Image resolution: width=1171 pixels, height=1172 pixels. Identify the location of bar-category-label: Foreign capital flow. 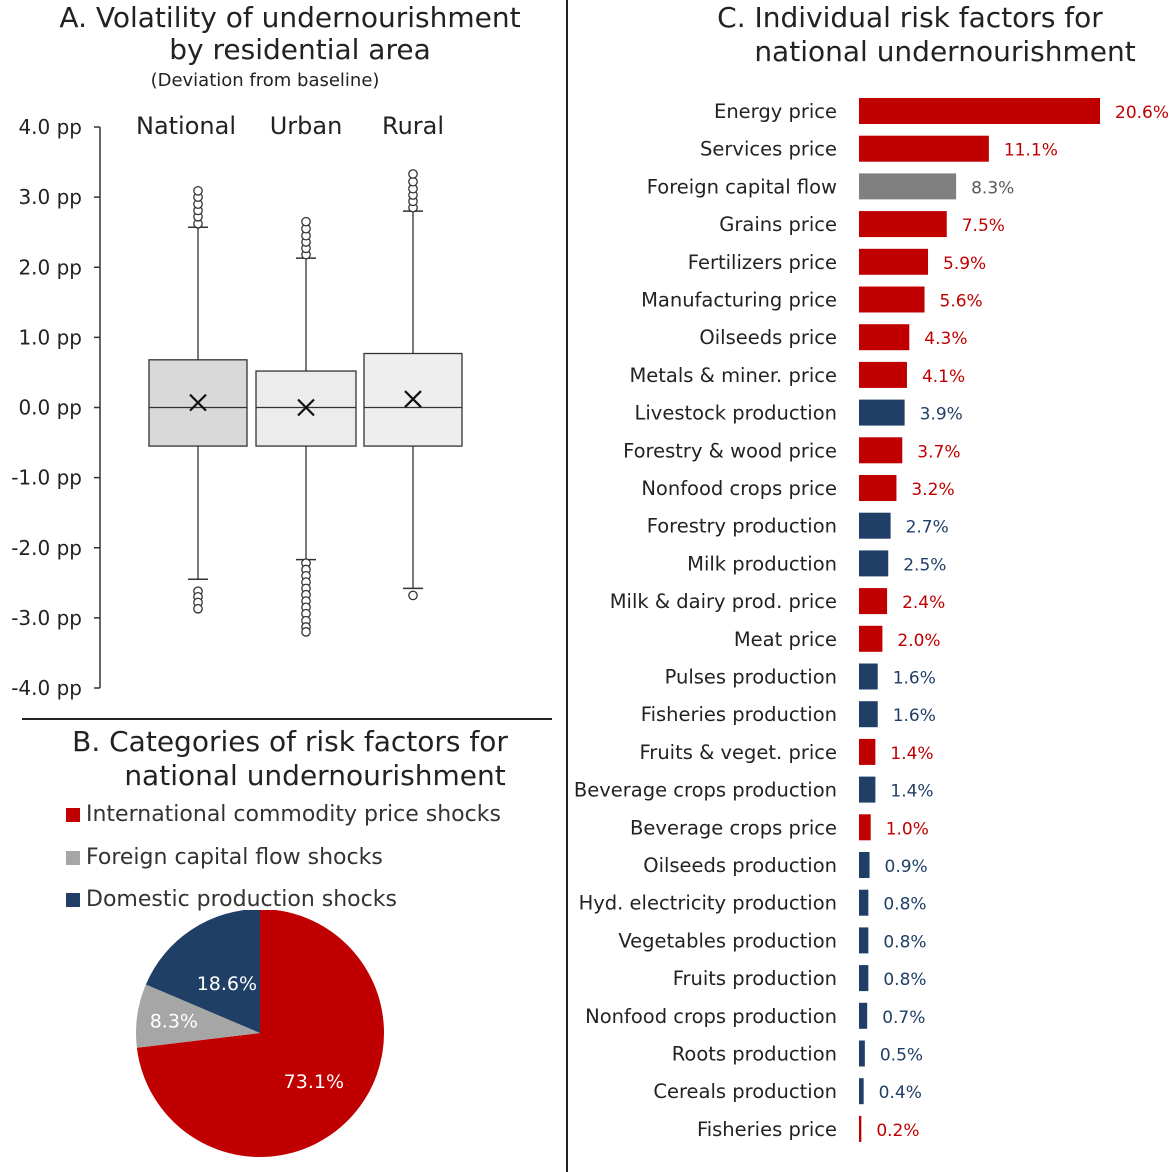
(742, 186).